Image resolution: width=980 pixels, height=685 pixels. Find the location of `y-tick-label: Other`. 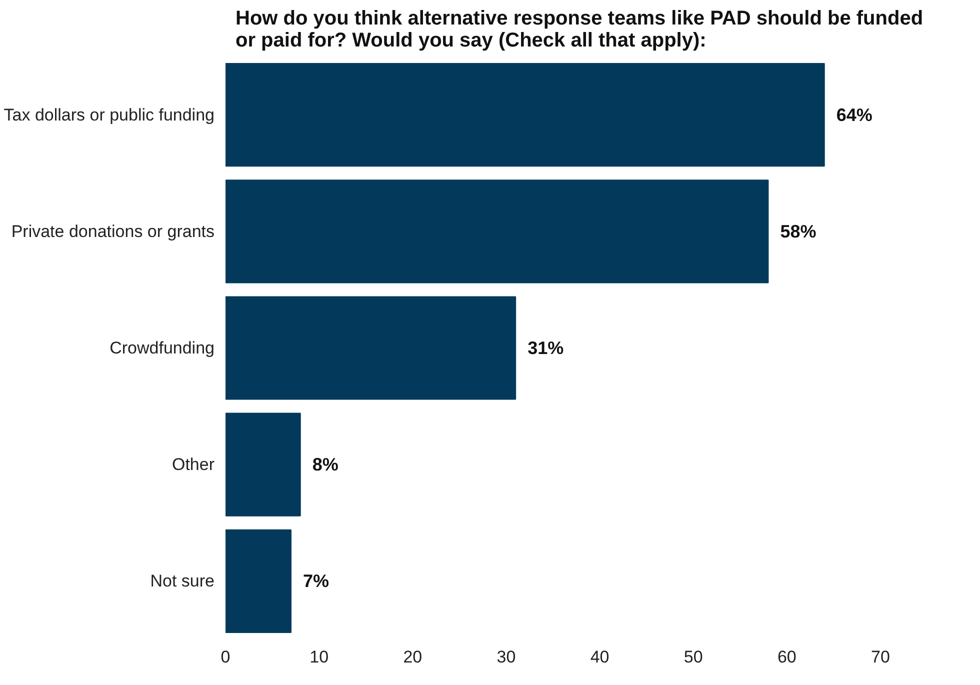

y-tick-label: Other is located at coordinates (193, 464).